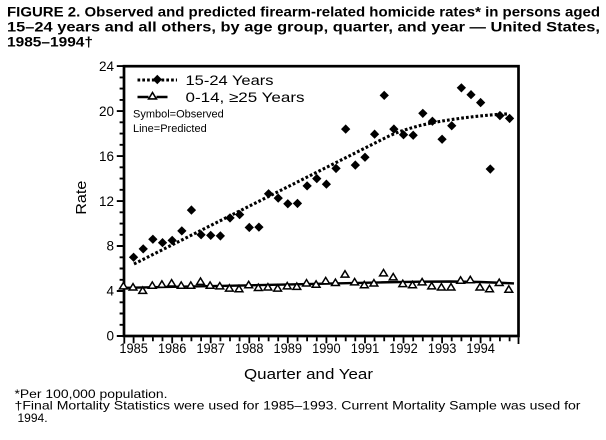 The image size is (606, 440). What do you see at coordinates (170, 129) in the screenshot?
I see `svg-text: Line=Predicted` at bounding box center [170, 129].